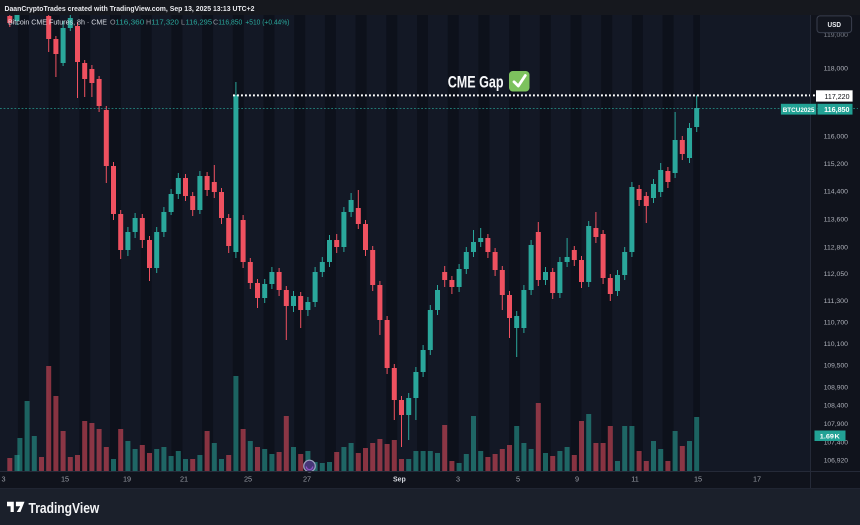 This screenshot has width=860, height=525. Describe the element at coordinates (836, 164) in the screenshot. I see `svg-text: 115,200` at that location.